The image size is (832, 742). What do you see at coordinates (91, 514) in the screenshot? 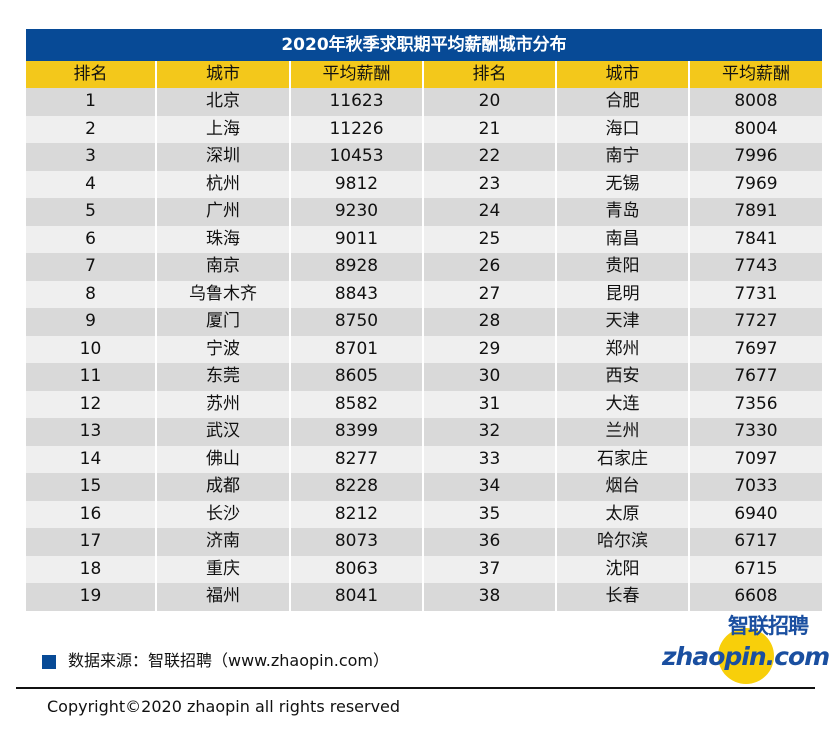
I see `rank-cell: 16` at bounding box center [91, 514].